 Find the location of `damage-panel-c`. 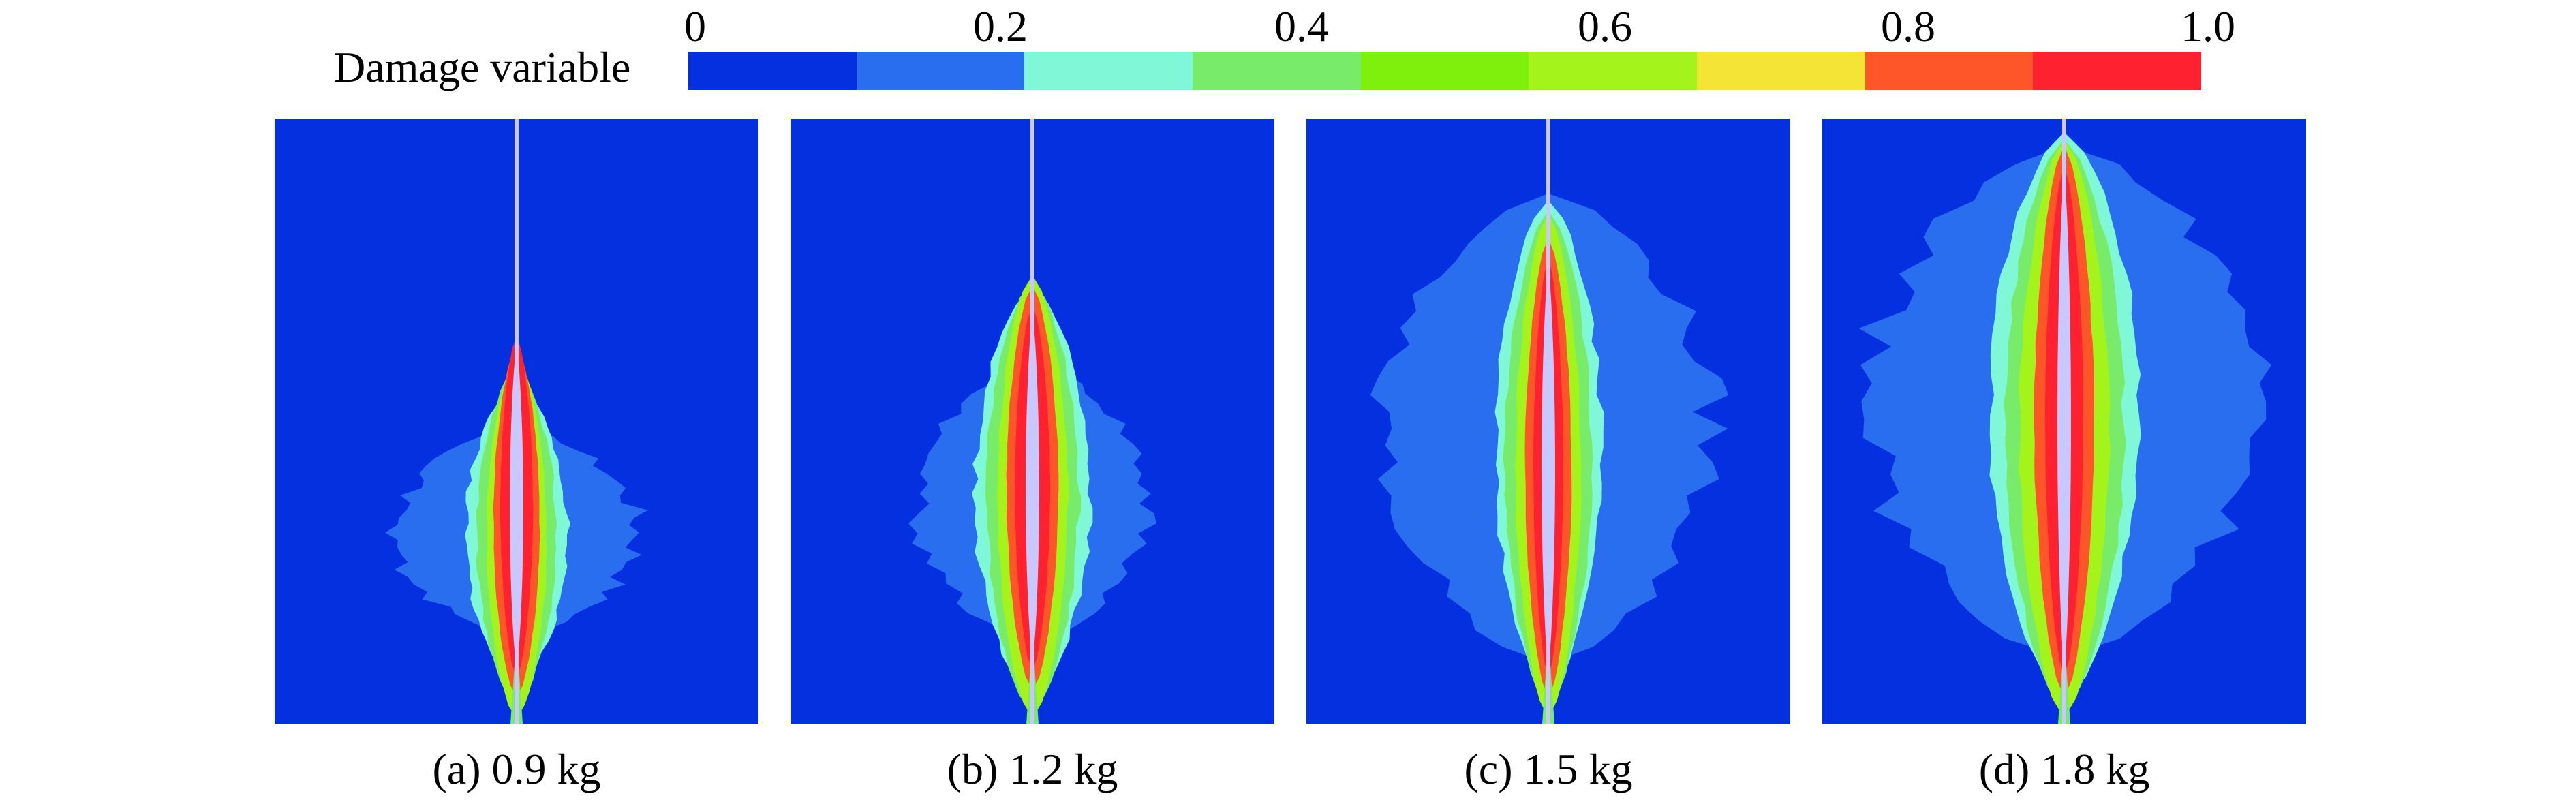

damage-panel-c is located at coordinates (1548, 421).